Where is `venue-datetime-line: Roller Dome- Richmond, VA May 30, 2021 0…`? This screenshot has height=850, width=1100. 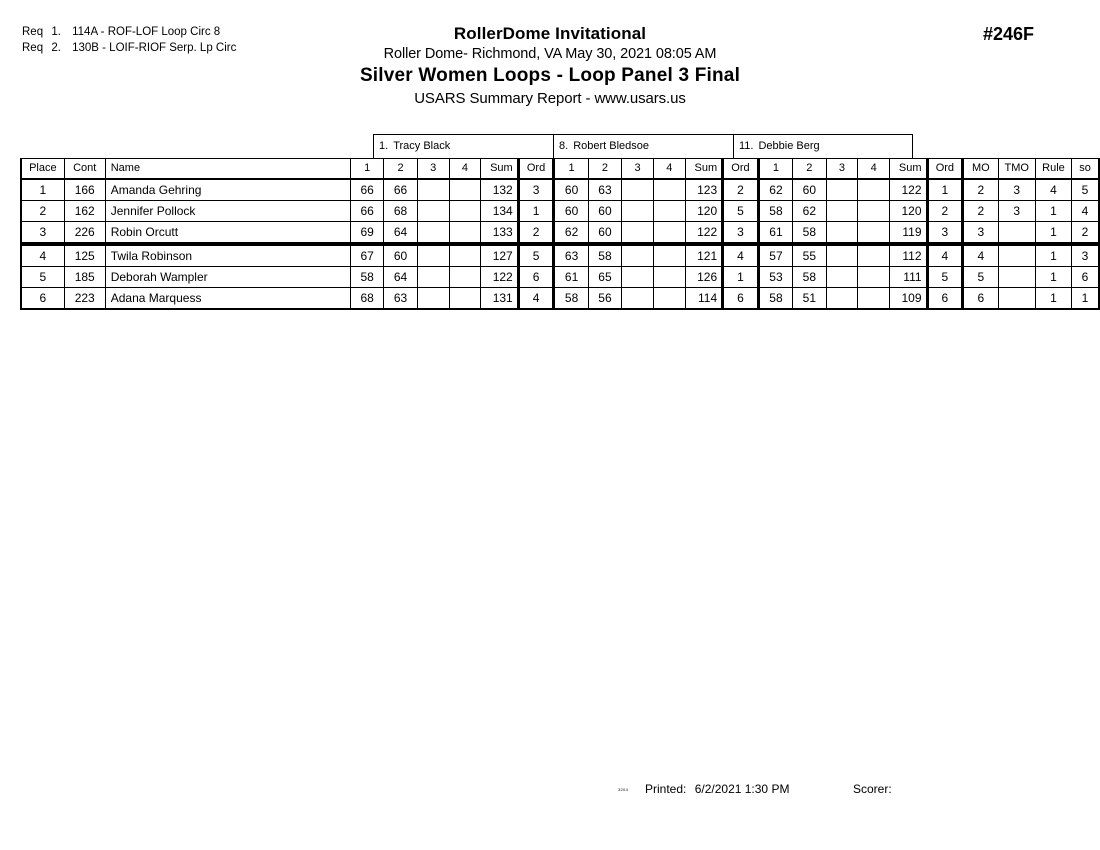
venue-datetime-line: Roller Dome- Richmond, VA May 30, 2021 0… is located at coordinates (550, 54).